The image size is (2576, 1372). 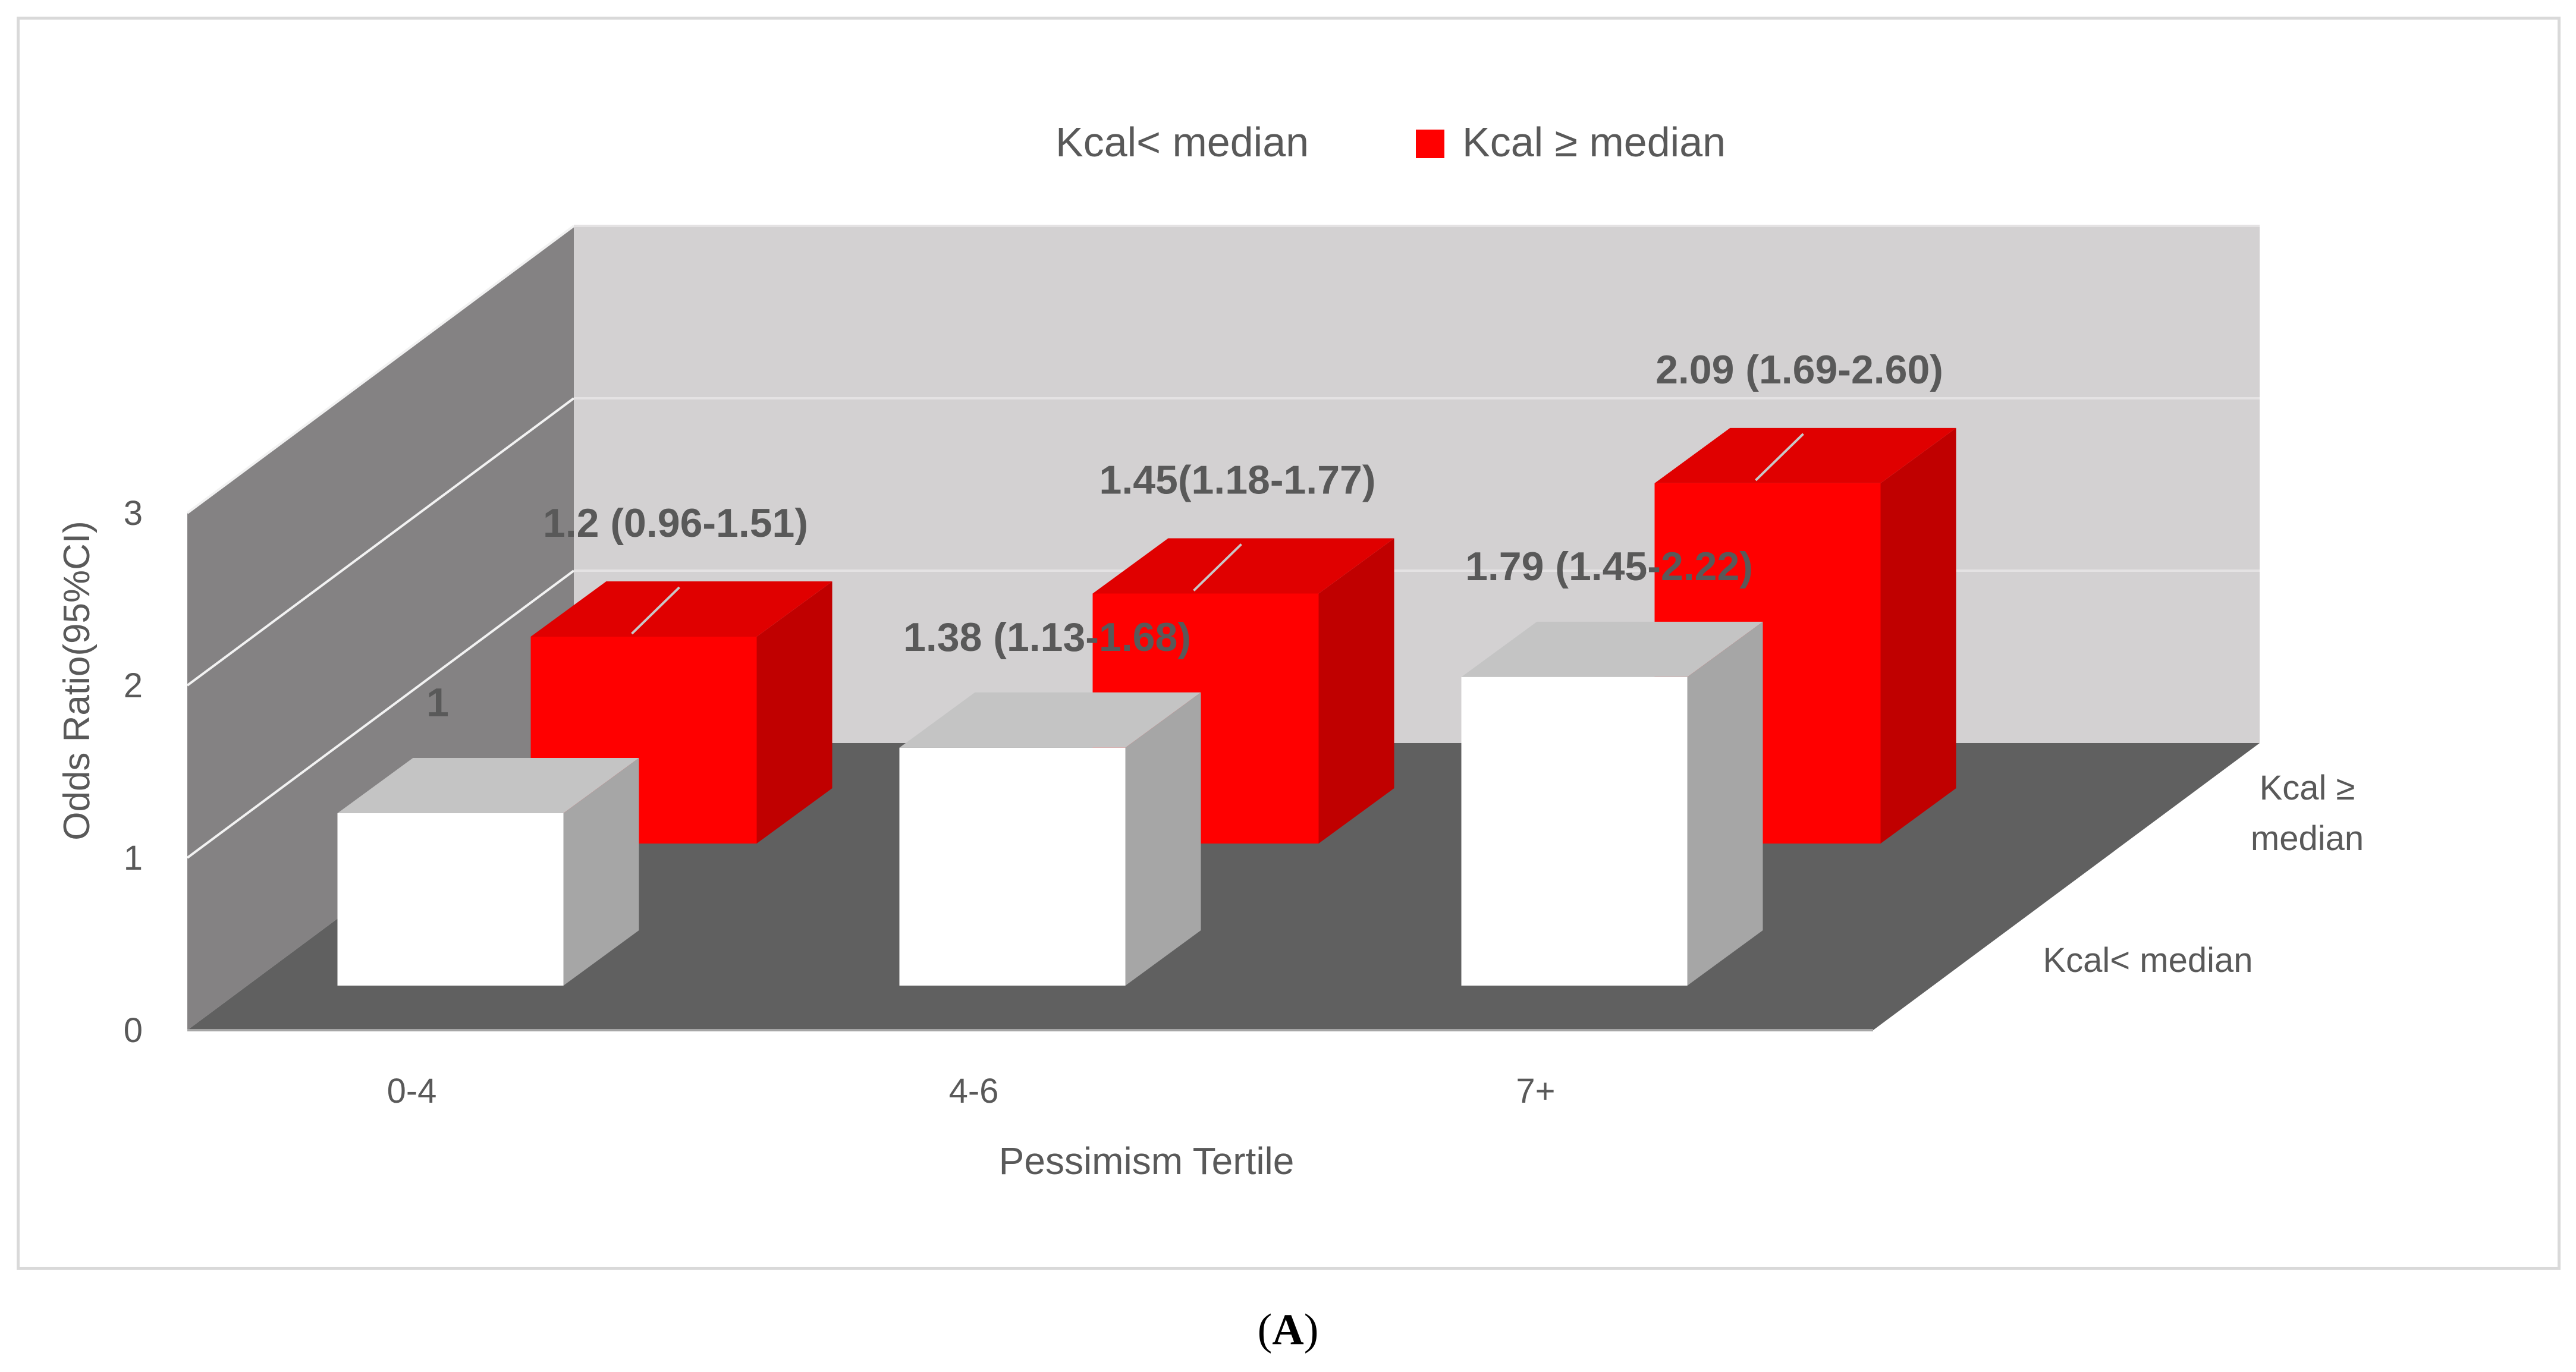 What do you see at coordinates (133, 685) in the screenshot?
I see `y-tick-label: 2` at bounding box center [133, 685].